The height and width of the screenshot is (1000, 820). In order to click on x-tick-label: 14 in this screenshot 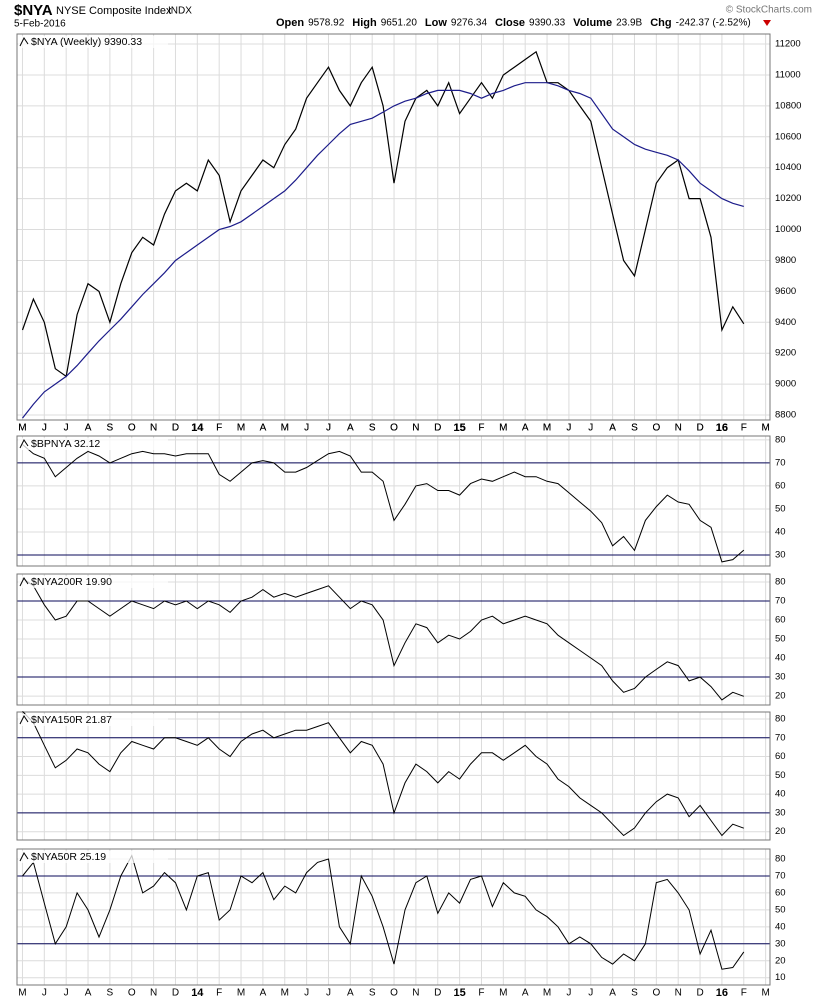, I will do `click(197, 428)`.